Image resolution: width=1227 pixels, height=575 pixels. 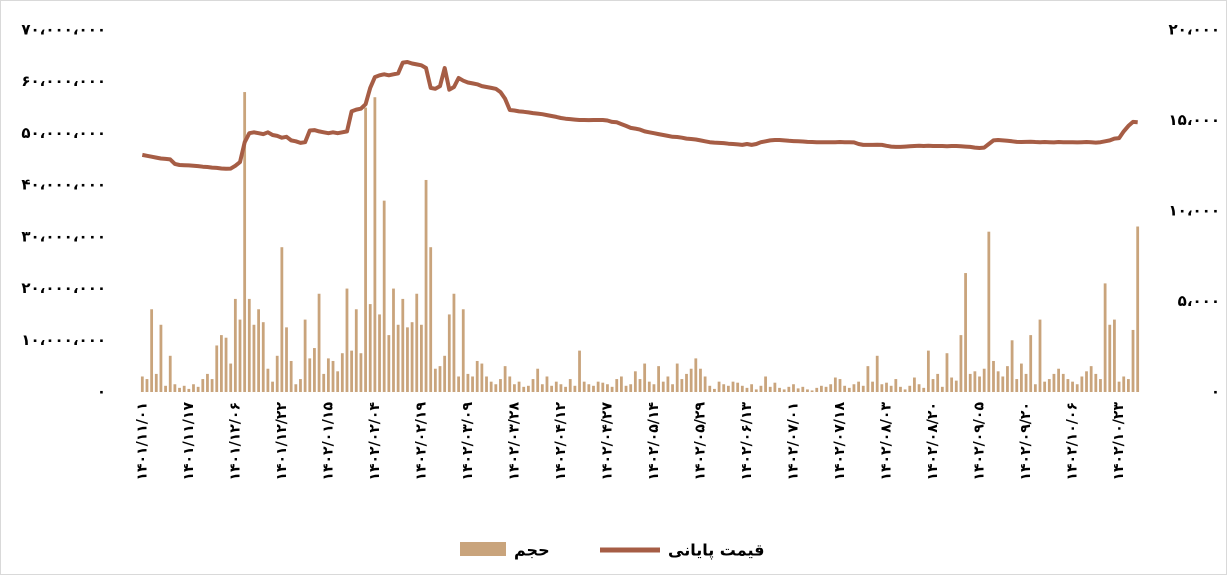 I want to click on y2-tick-label: ۱۰،۰۰۰, so click(x=1194, y=211).